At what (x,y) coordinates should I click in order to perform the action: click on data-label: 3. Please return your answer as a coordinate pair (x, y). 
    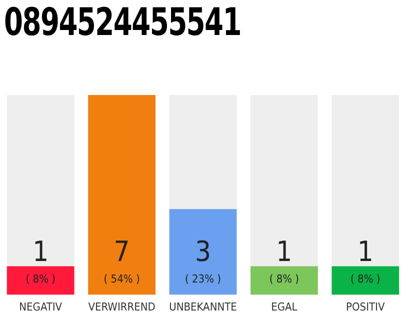
    Looking at the image, I should click on (203, 251).